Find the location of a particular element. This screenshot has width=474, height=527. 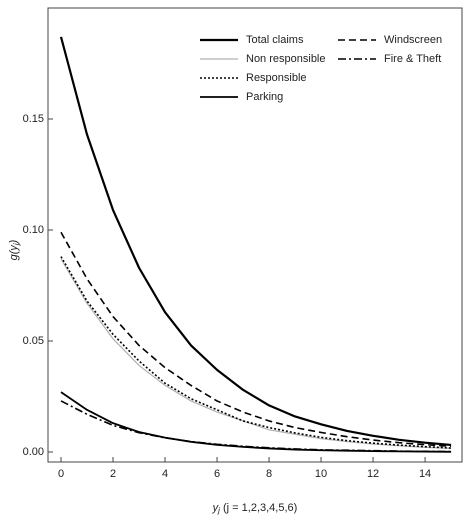

x-tick-label: 12 is located at coordinates (373, 474).